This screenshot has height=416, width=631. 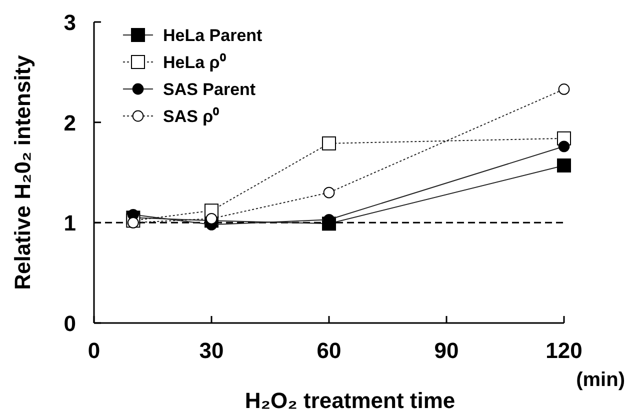 I want to click on legend-label: HeLa ρ⁰, so click(x=194, y=62).